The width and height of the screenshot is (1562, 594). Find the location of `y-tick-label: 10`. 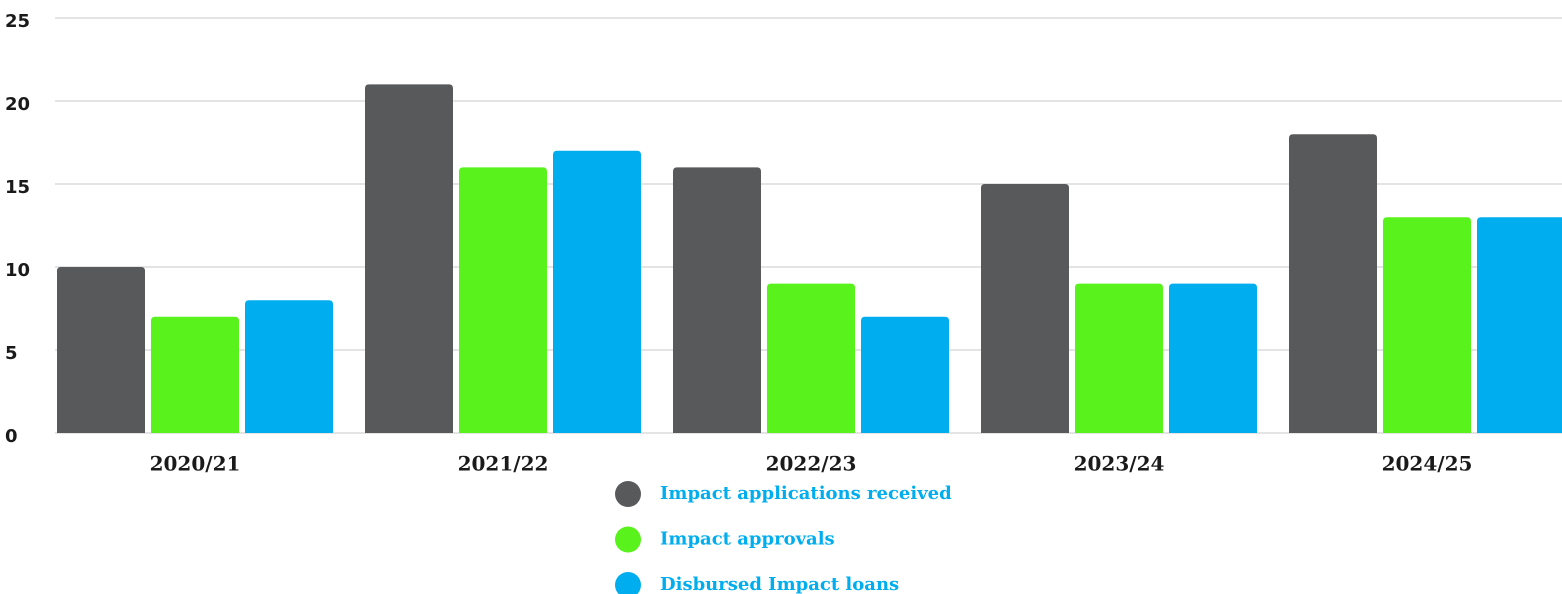

y-tick-label: 10 is located at coordinates (17, 270).